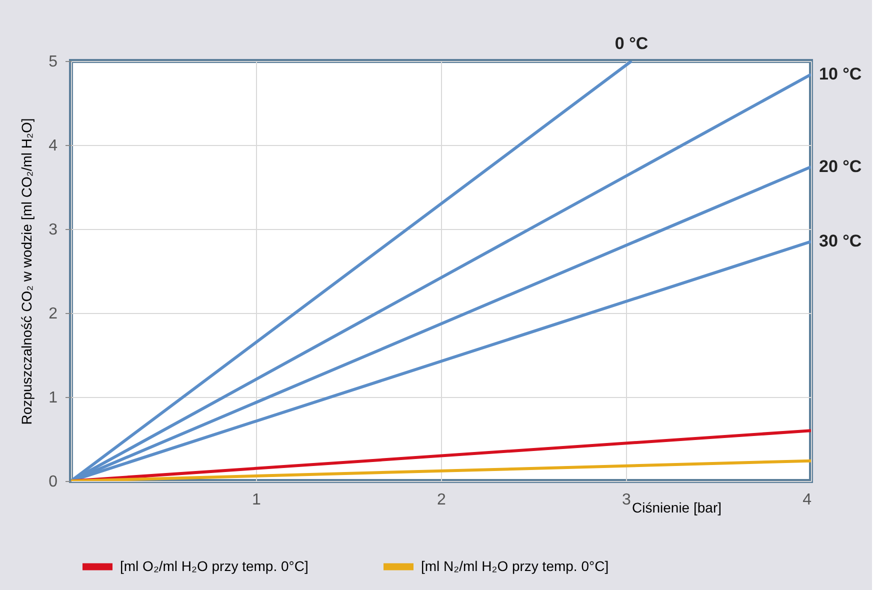  What do you see at coordinates (53, 314) in the screenshot?
I see `y-tick-label: 2` at bounding box center [53, 314].